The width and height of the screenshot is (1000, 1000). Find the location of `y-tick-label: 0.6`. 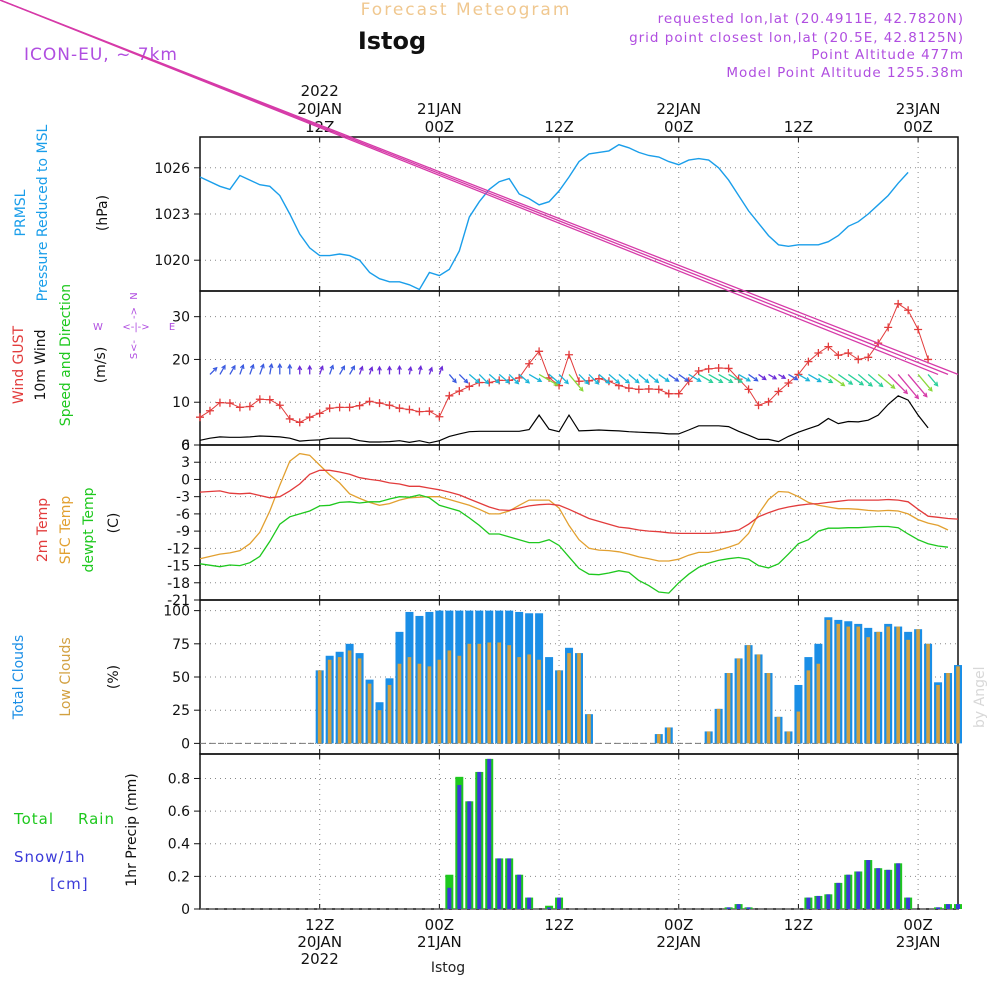

y-tick-label: 0.6 is located at coordinates (179, 812).